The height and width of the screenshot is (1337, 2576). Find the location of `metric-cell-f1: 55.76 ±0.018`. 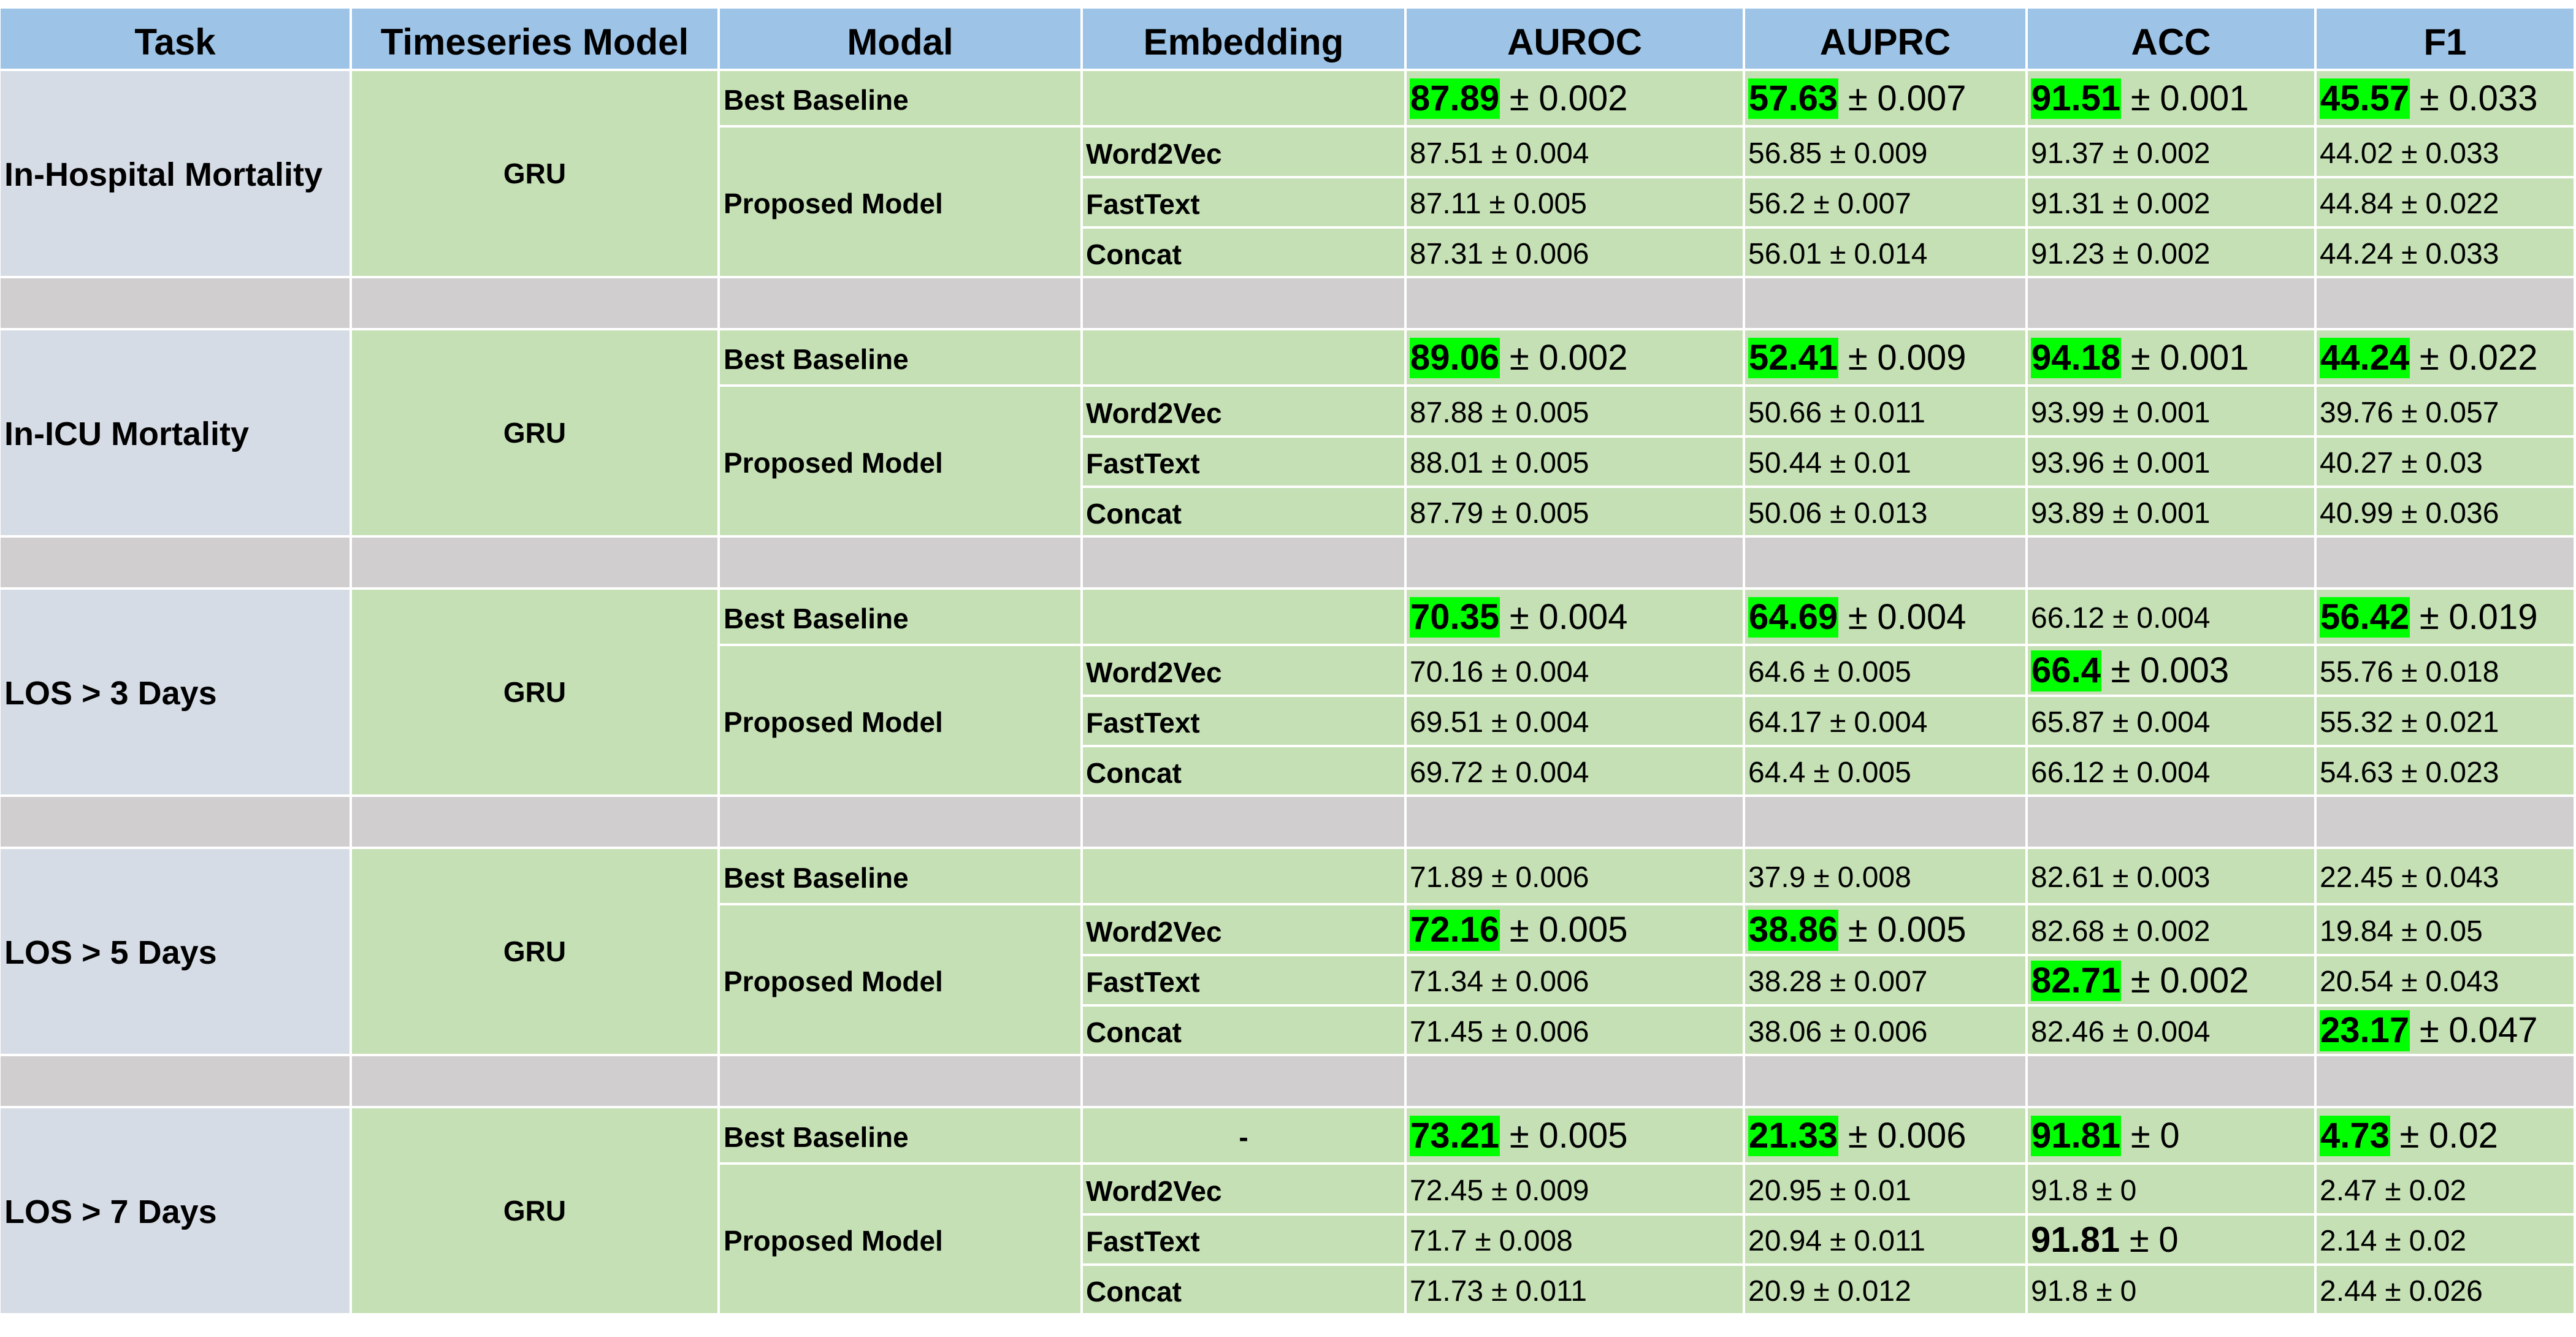

metric-cell-f1: 55.76 ±0.018 is located at coordinates (2445, 670).